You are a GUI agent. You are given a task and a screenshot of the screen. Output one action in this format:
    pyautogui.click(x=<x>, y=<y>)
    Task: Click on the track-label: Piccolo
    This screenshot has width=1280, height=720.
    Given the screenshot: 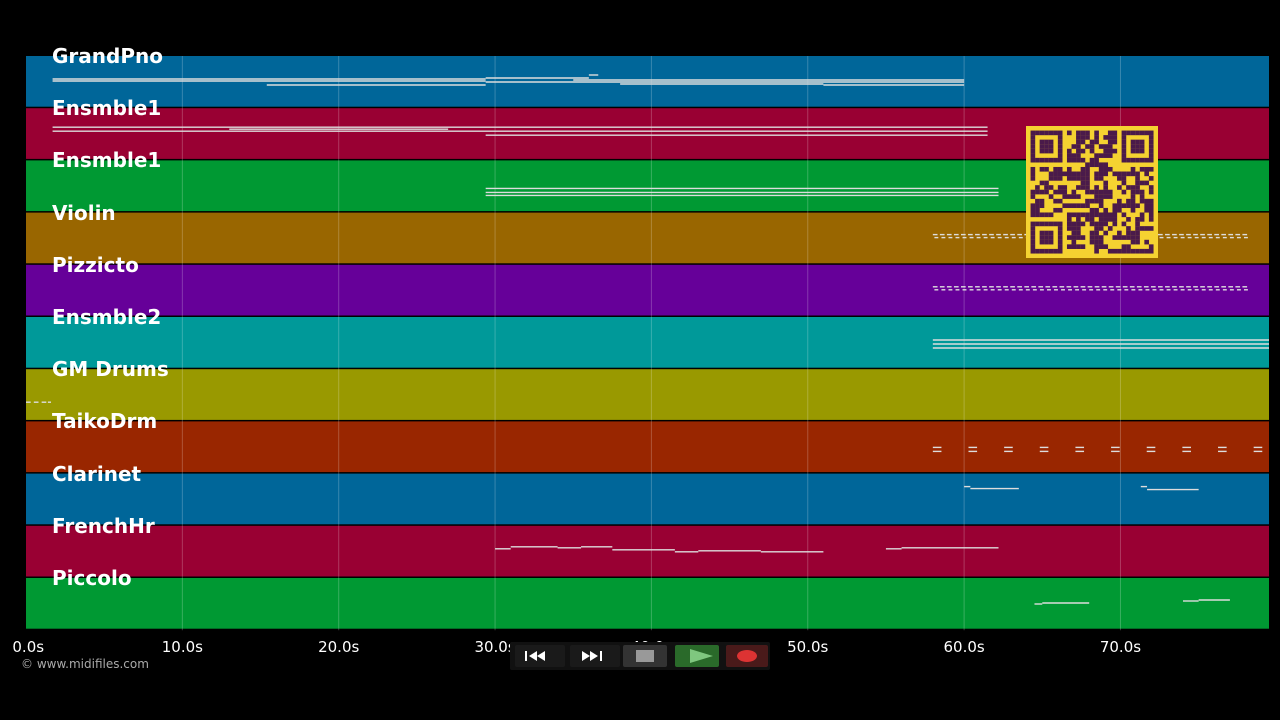 What is the action you would take?
    pyautogui.click(x=92, y=578)
    